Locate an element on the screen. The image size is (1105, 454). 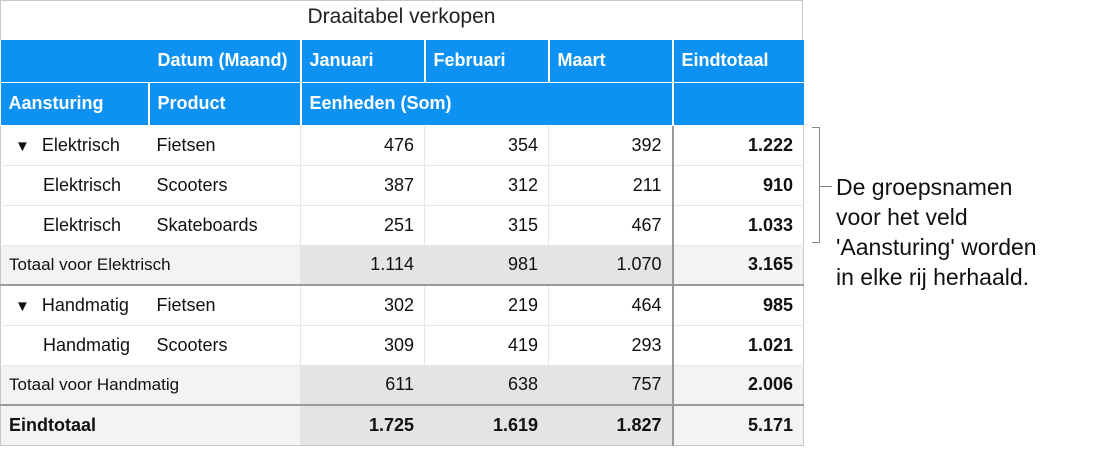
value-cell: 312 is located at coordinates (486, 185).